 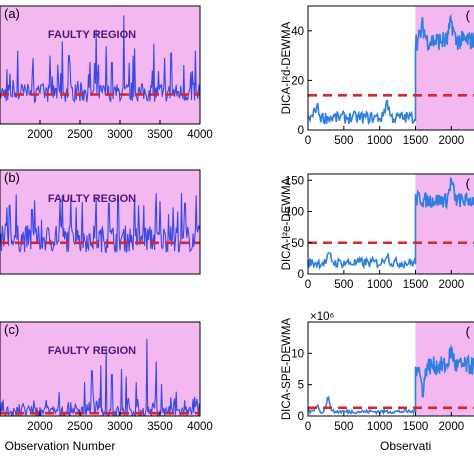 I want to click on panel-right-b, so click(x=390, y=224).